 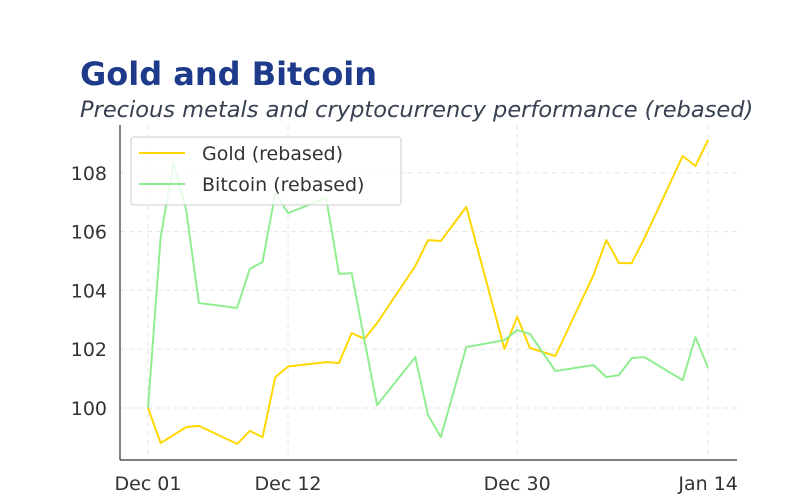 What do you see at coordinates (707, 484) in the screenshot?
I see `x-tick-label: Jan 14` at bounding box center [707, 484].